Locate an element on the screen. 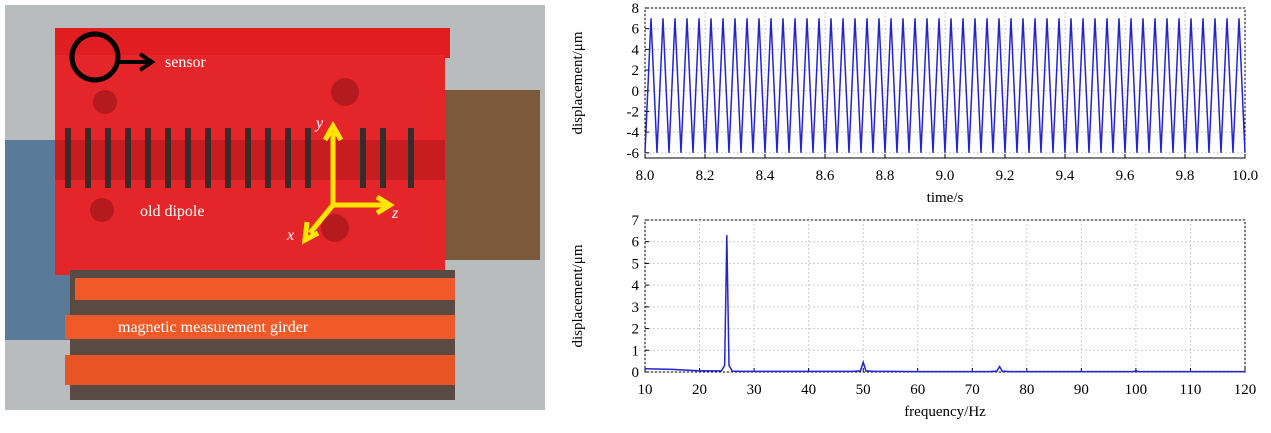 This screenshot has width=1271, height=433. x-tick-label: 40 is located at coordinates (808, 390).